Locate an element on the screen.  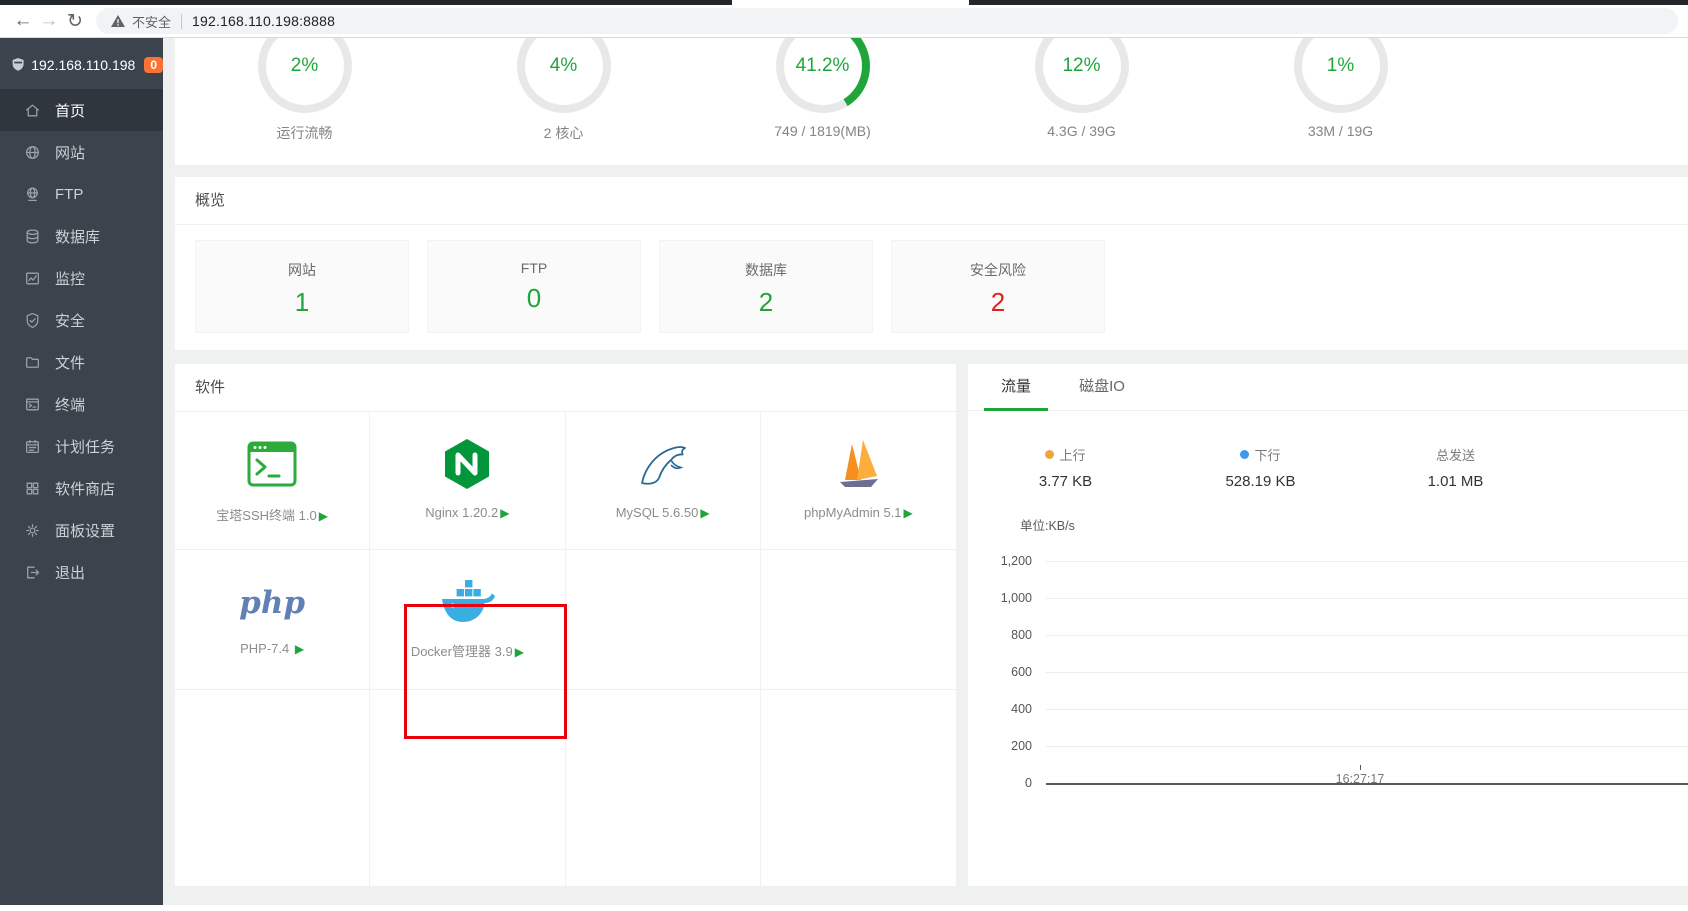
x-tick-label: 16:27:17 is located at coordinates (1360, 779).